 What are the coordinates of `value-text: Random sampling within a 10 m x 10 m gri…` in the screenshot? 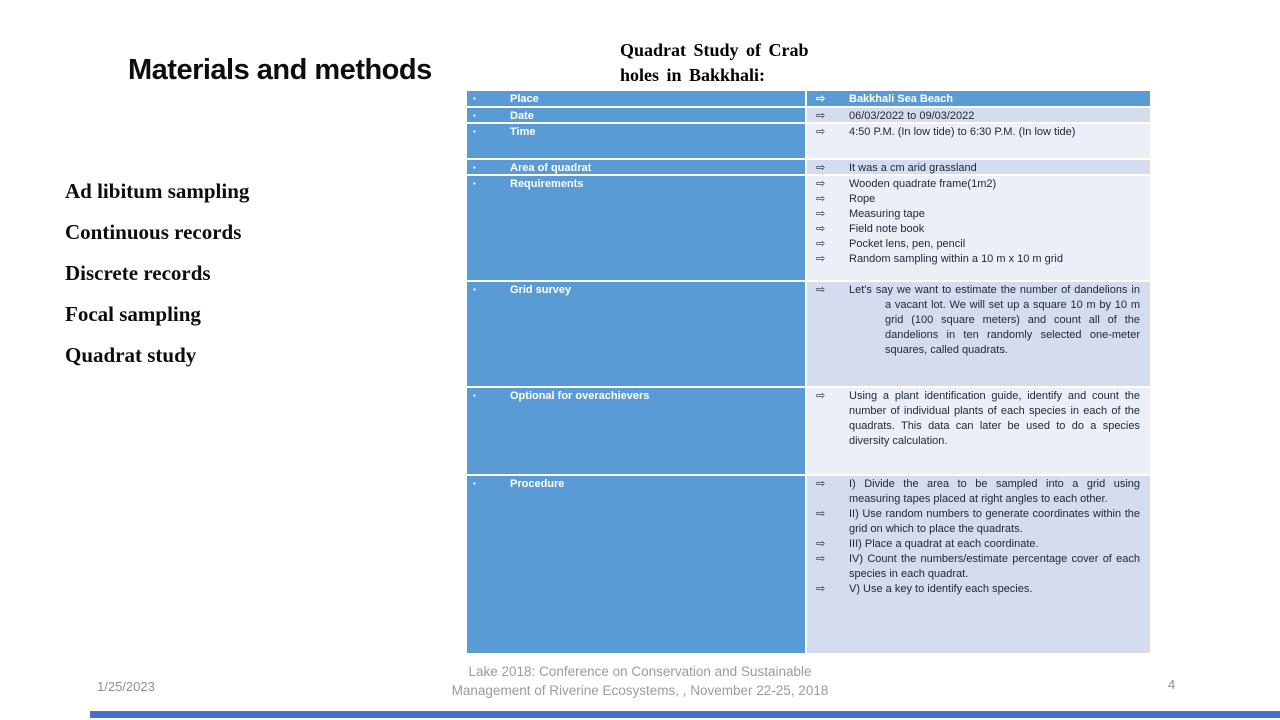 It's located at (956, 259).